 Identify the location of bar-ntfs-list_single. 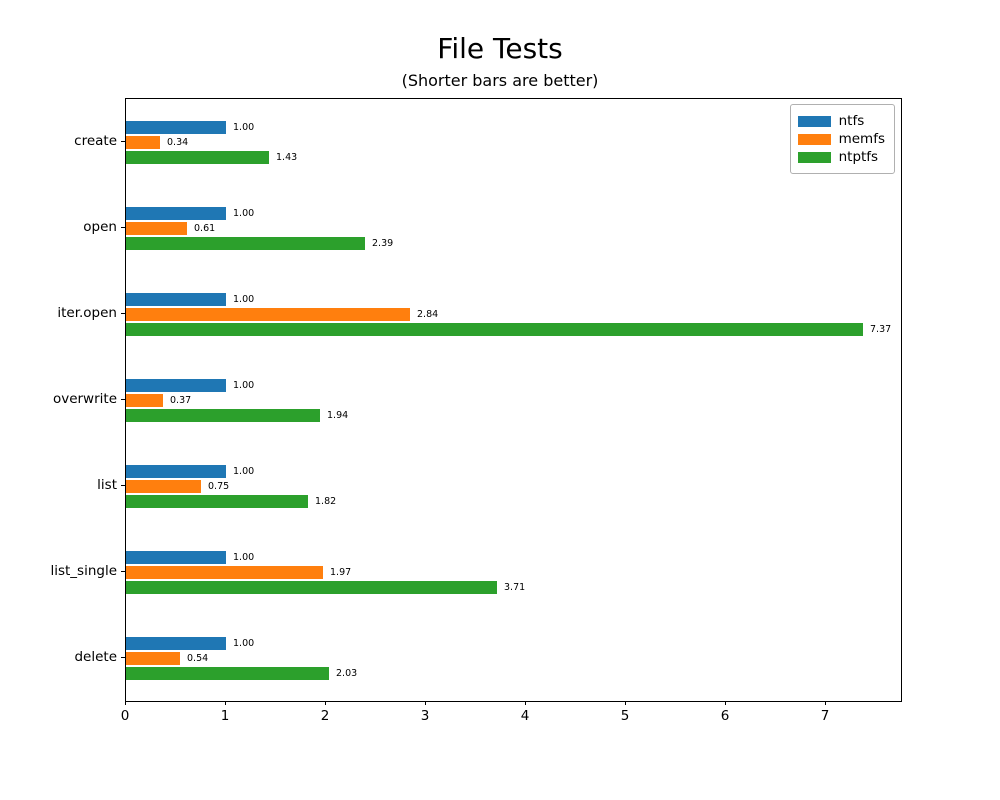
(176, 557).